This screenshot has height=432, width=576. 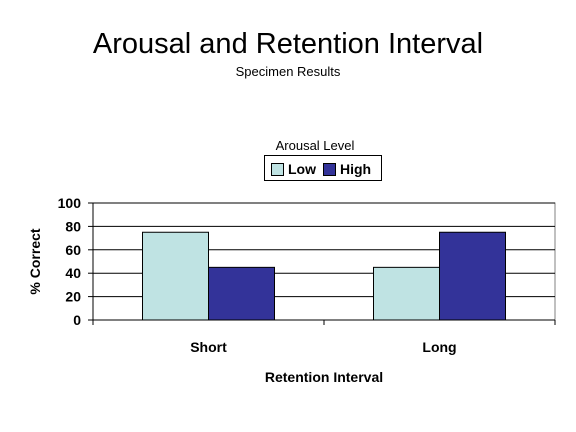 I want to click on y-tick-label: 40, so click(x=73, y=273).